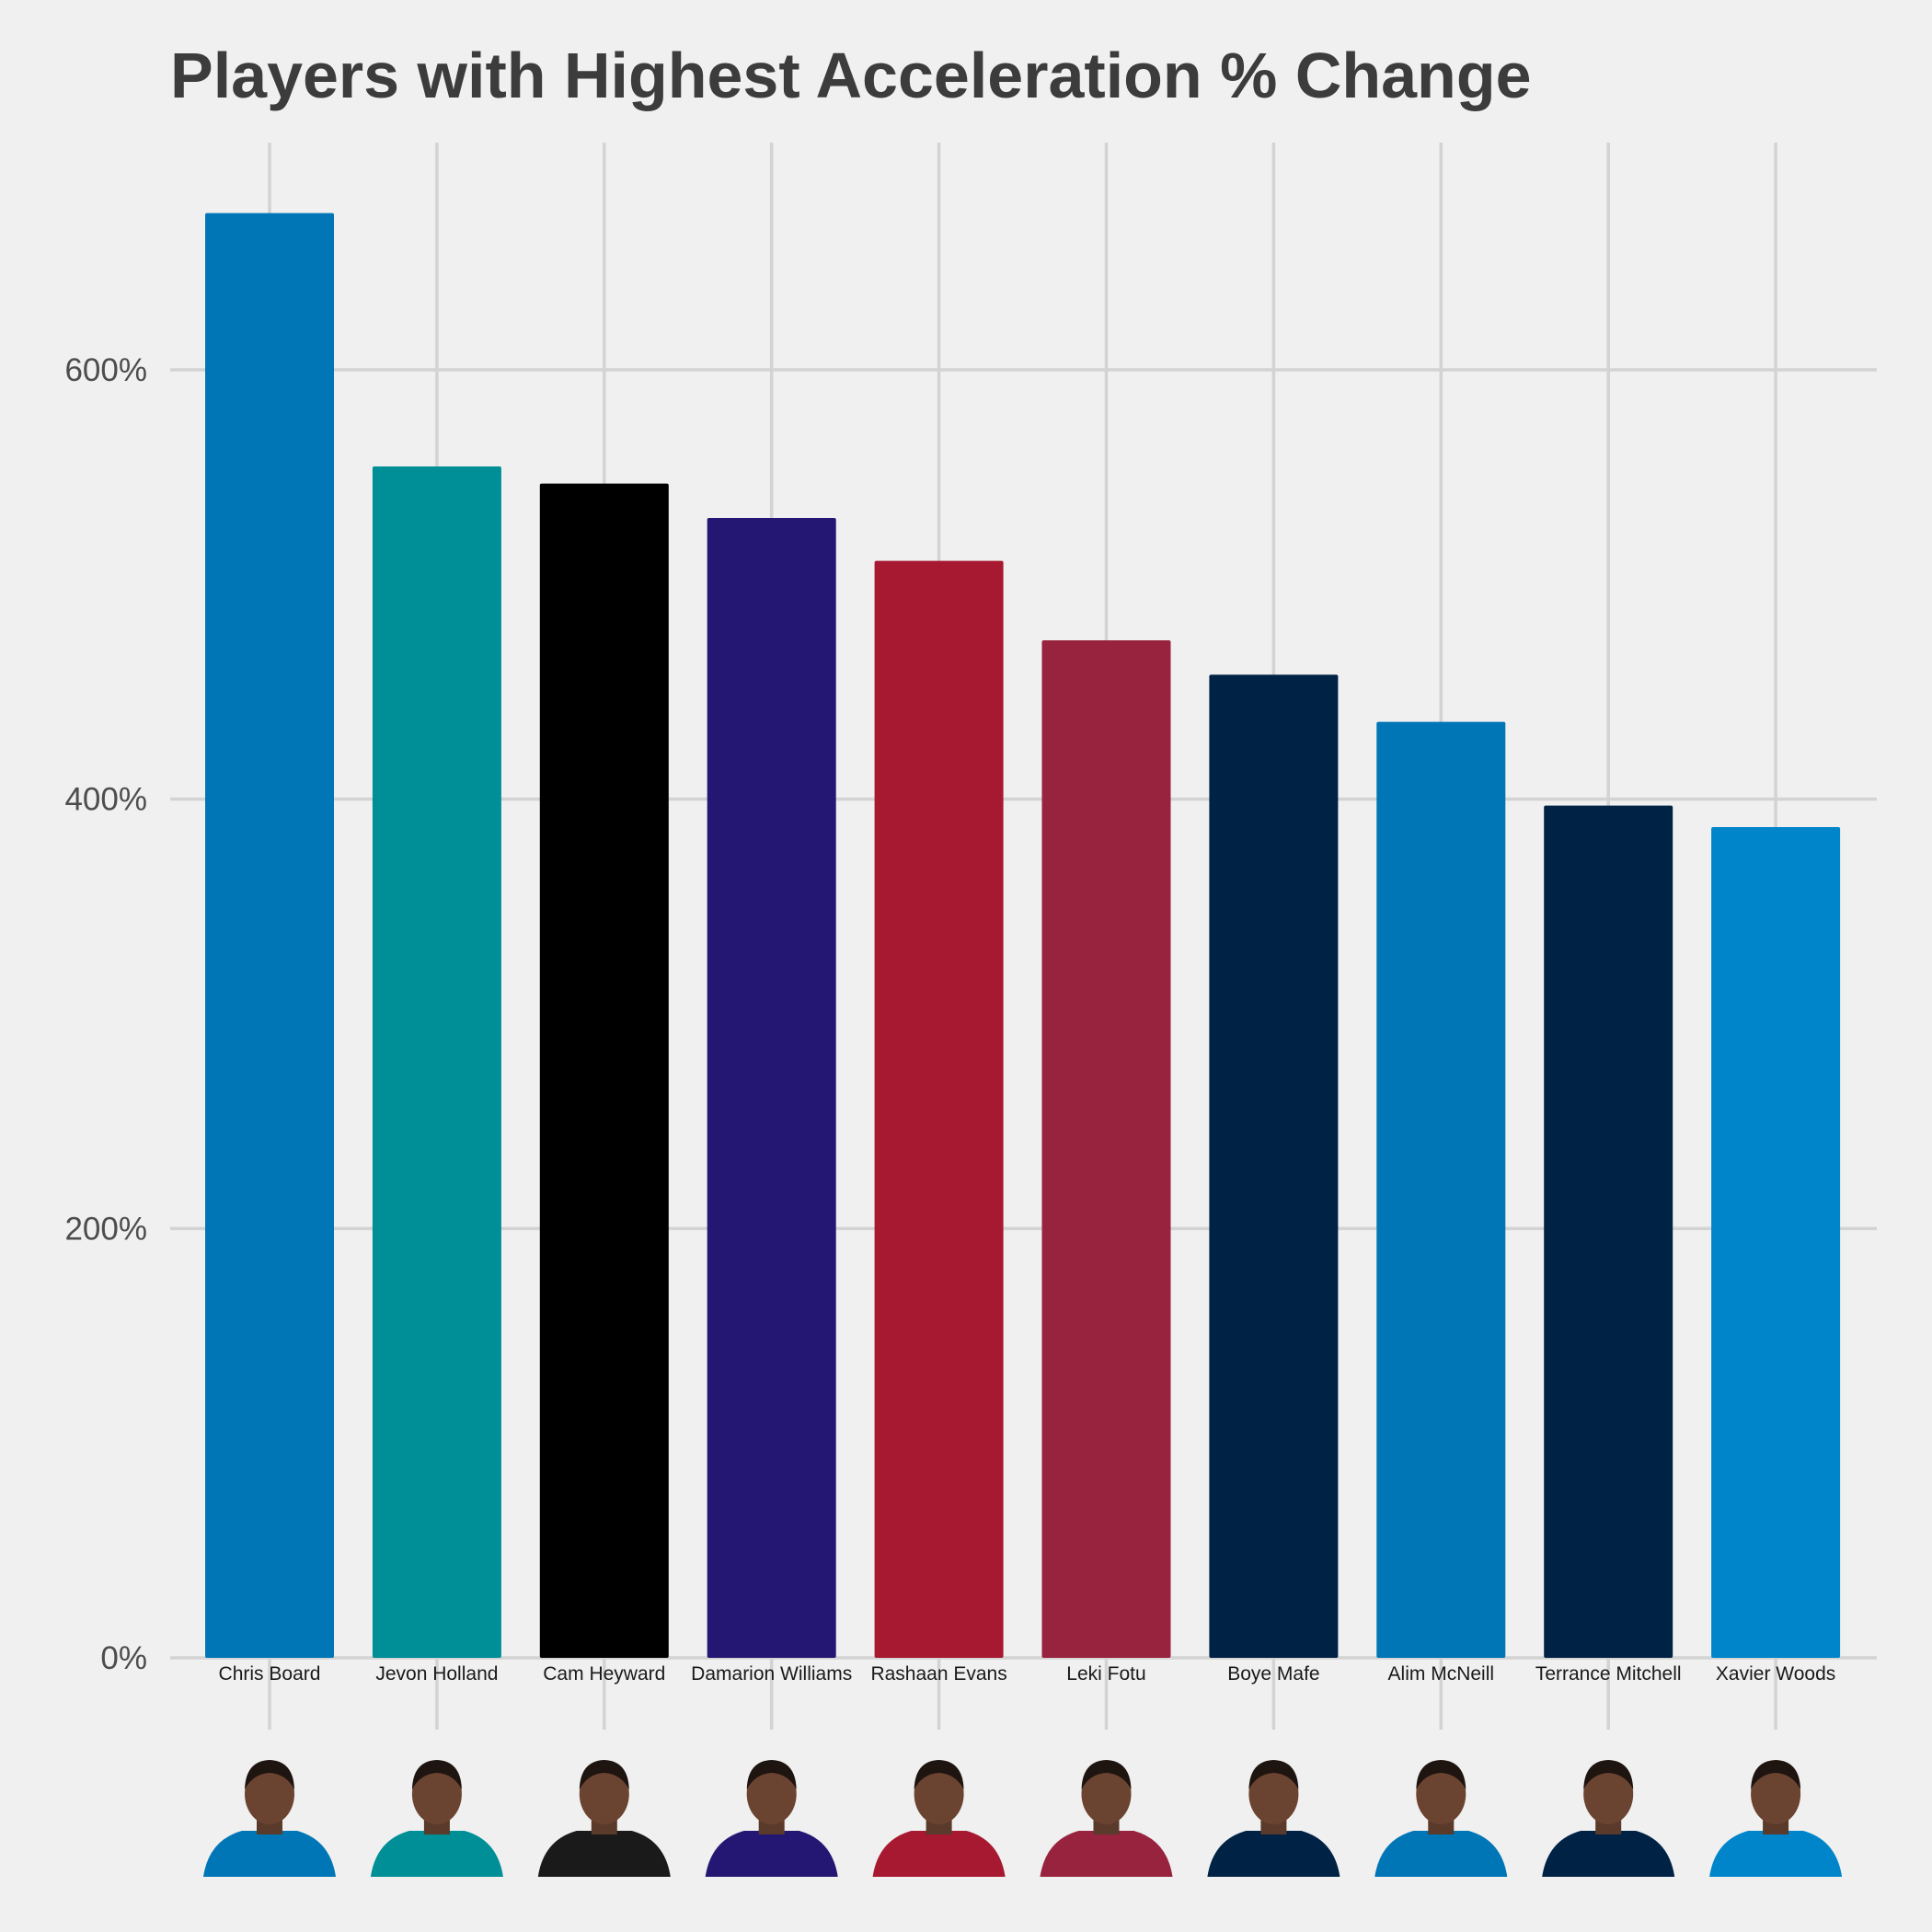 Image resolution: width=1932 pixels, height=1932 pixels. What do you see at coordinates (771, 1674) in the screenshot?
I see `x-tick-label: Damarion Williams` at bounding box center [771, 1674].